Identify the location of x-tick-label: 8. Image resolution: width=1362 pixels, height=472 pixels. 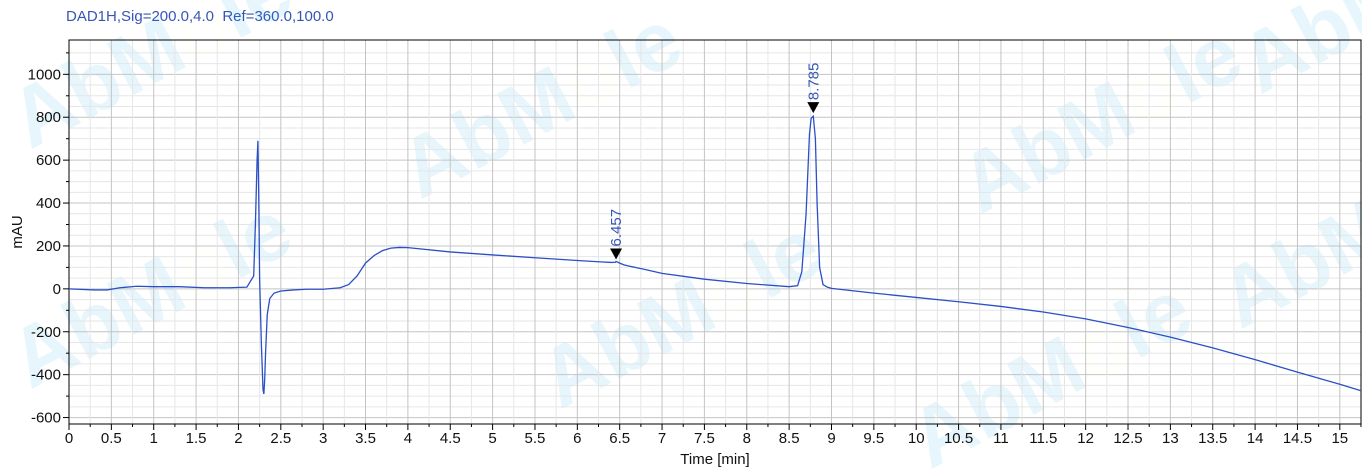
(747, 438).